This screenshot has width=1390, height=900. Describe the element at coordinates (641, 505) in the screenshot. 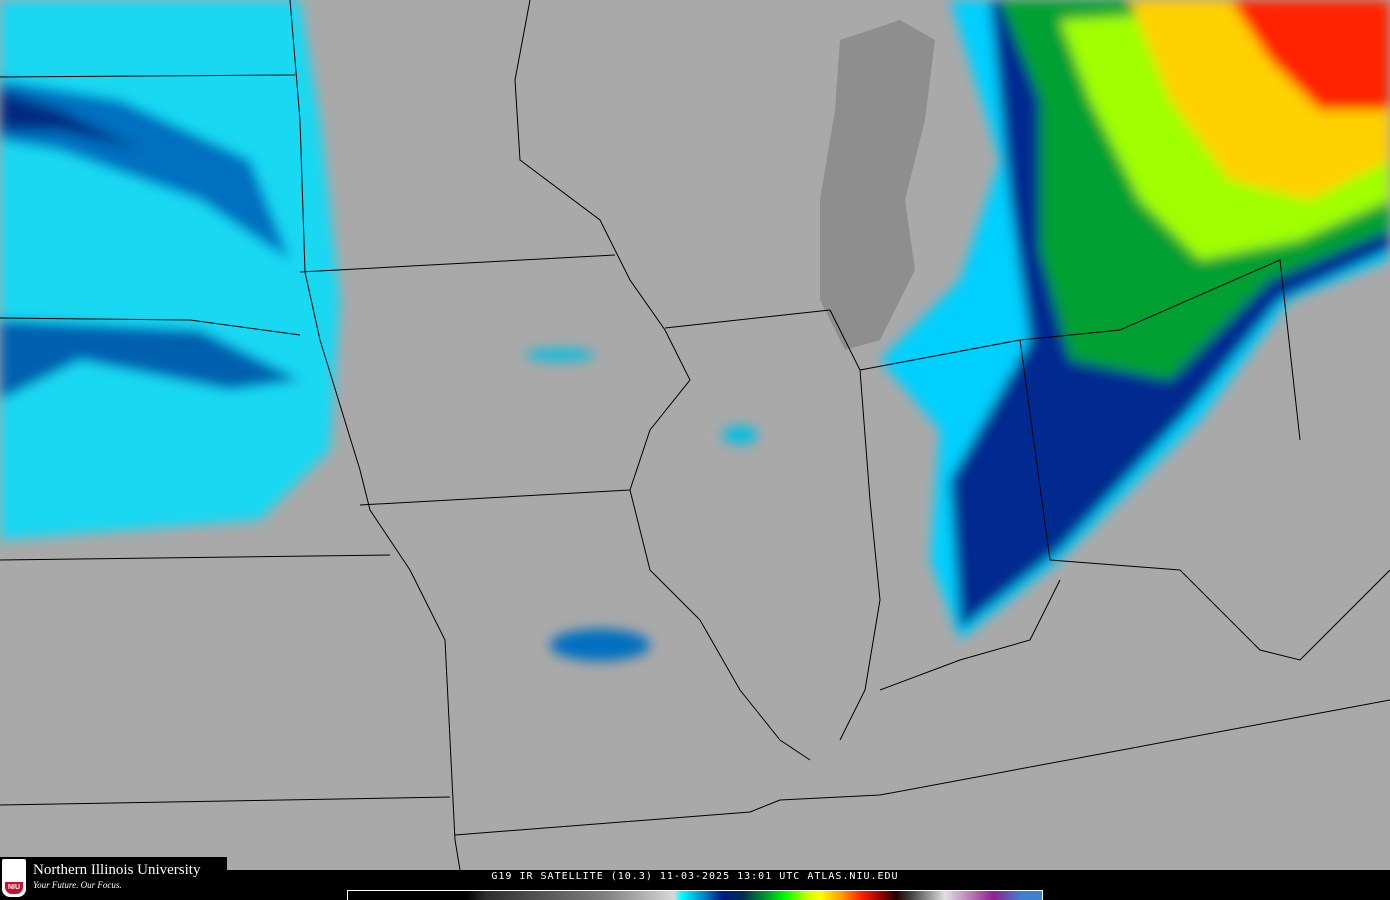

I see `cloud-small` at that location.